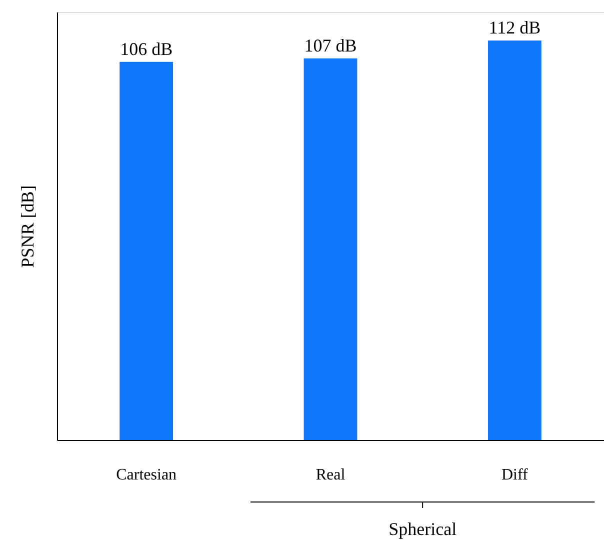 Image resolution: width=604 pixels, height=542 pixels. Describe the element at coordinates (515, 475) in the screenshot. I see `x-tick-label: Diff` at that location.